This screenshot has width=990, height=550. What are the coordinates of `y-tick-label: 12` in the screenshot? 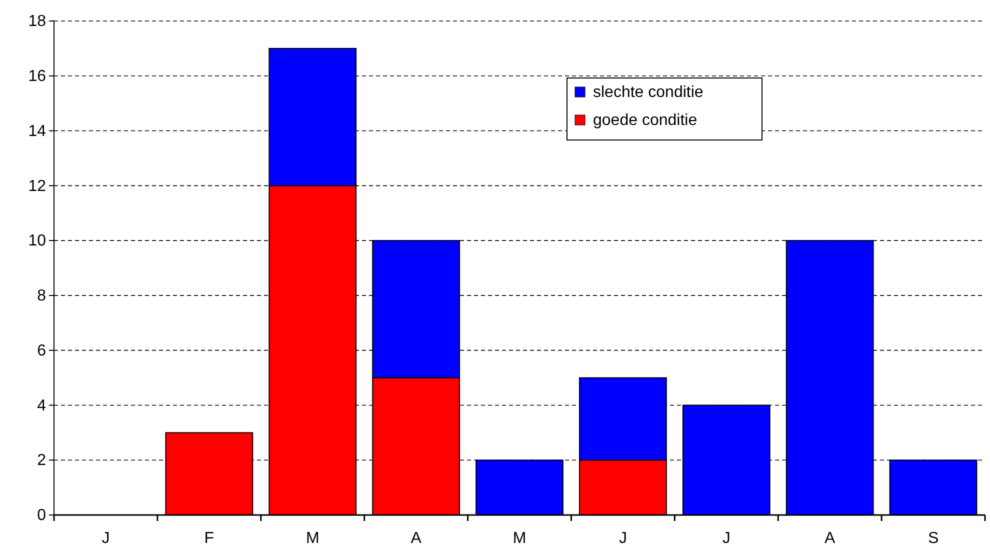 It's located at (37, 186).